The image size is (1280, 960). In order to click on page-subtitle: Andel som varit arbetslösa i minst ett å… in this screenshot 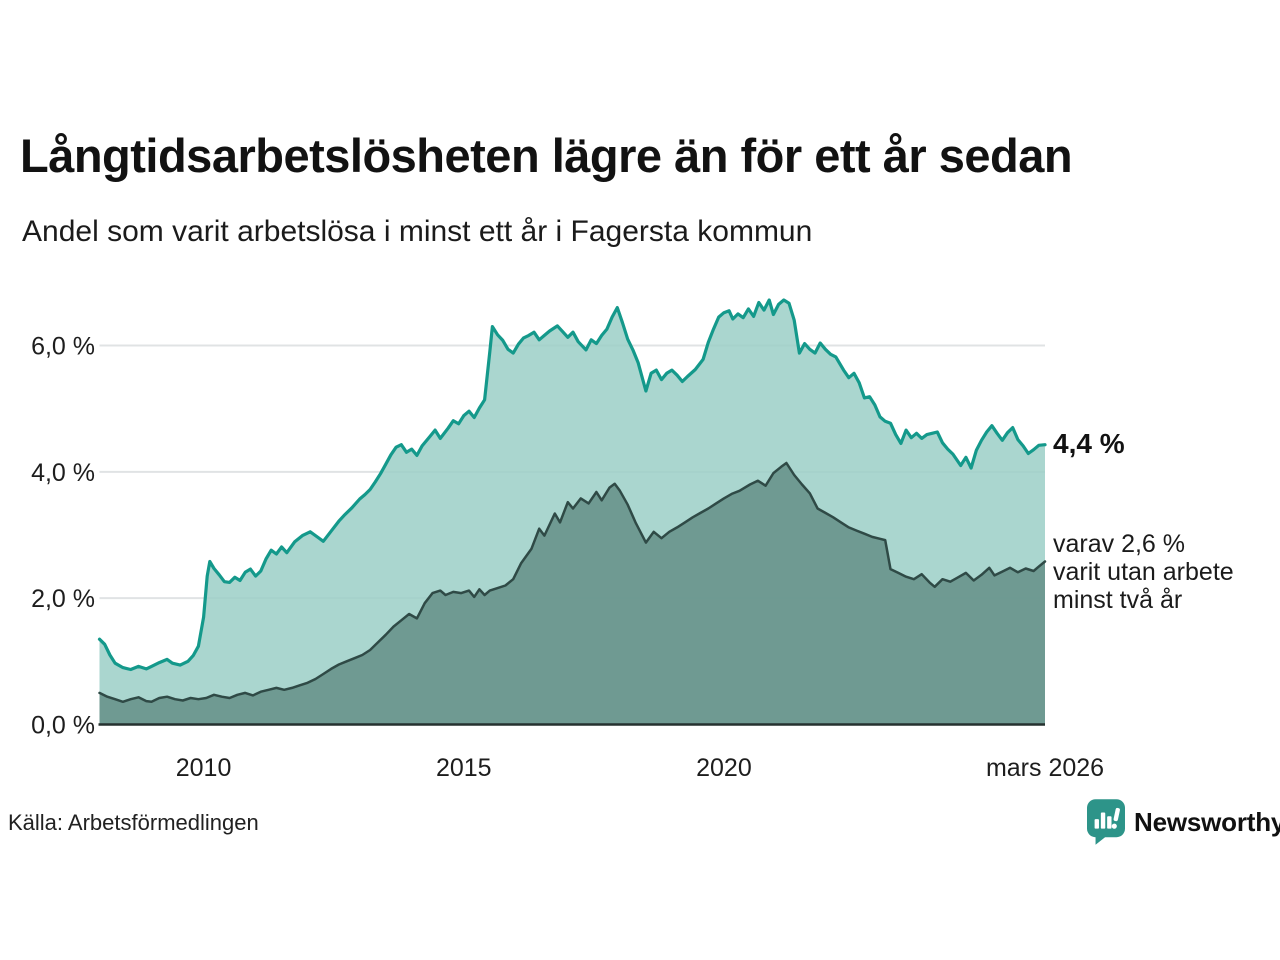, I will do `click(417, 231)`.